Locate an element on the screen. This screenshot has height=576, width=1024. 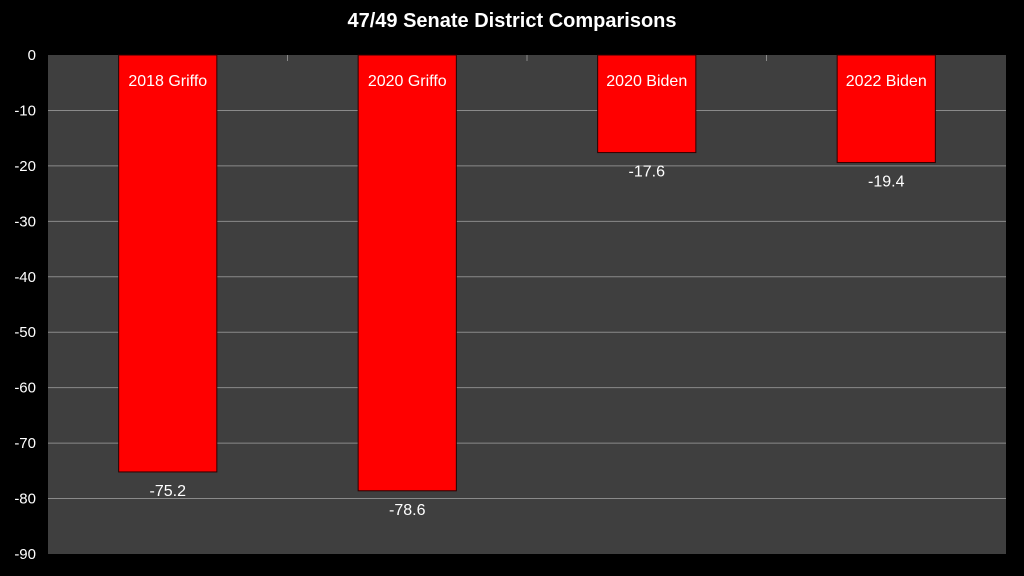
y-tick-label: -40 is located at coordinates (25, 277).